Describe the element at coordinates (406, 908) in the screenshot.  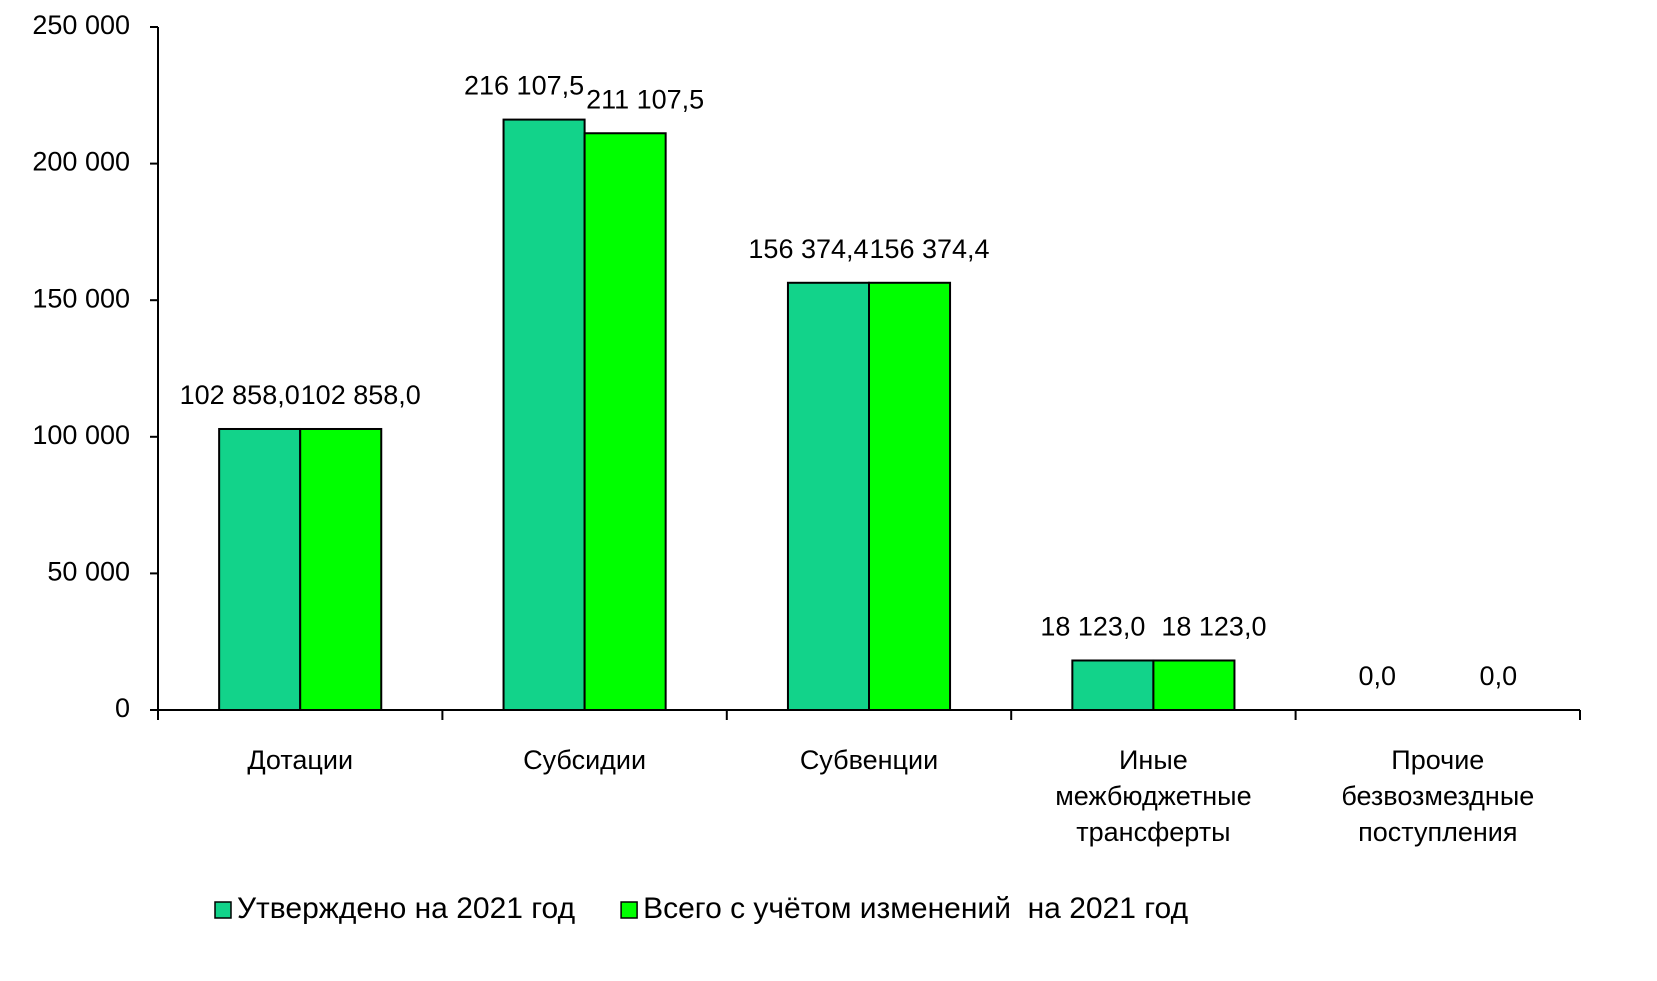
I see `legend-label: Утверждено на 2021 год` at that location.